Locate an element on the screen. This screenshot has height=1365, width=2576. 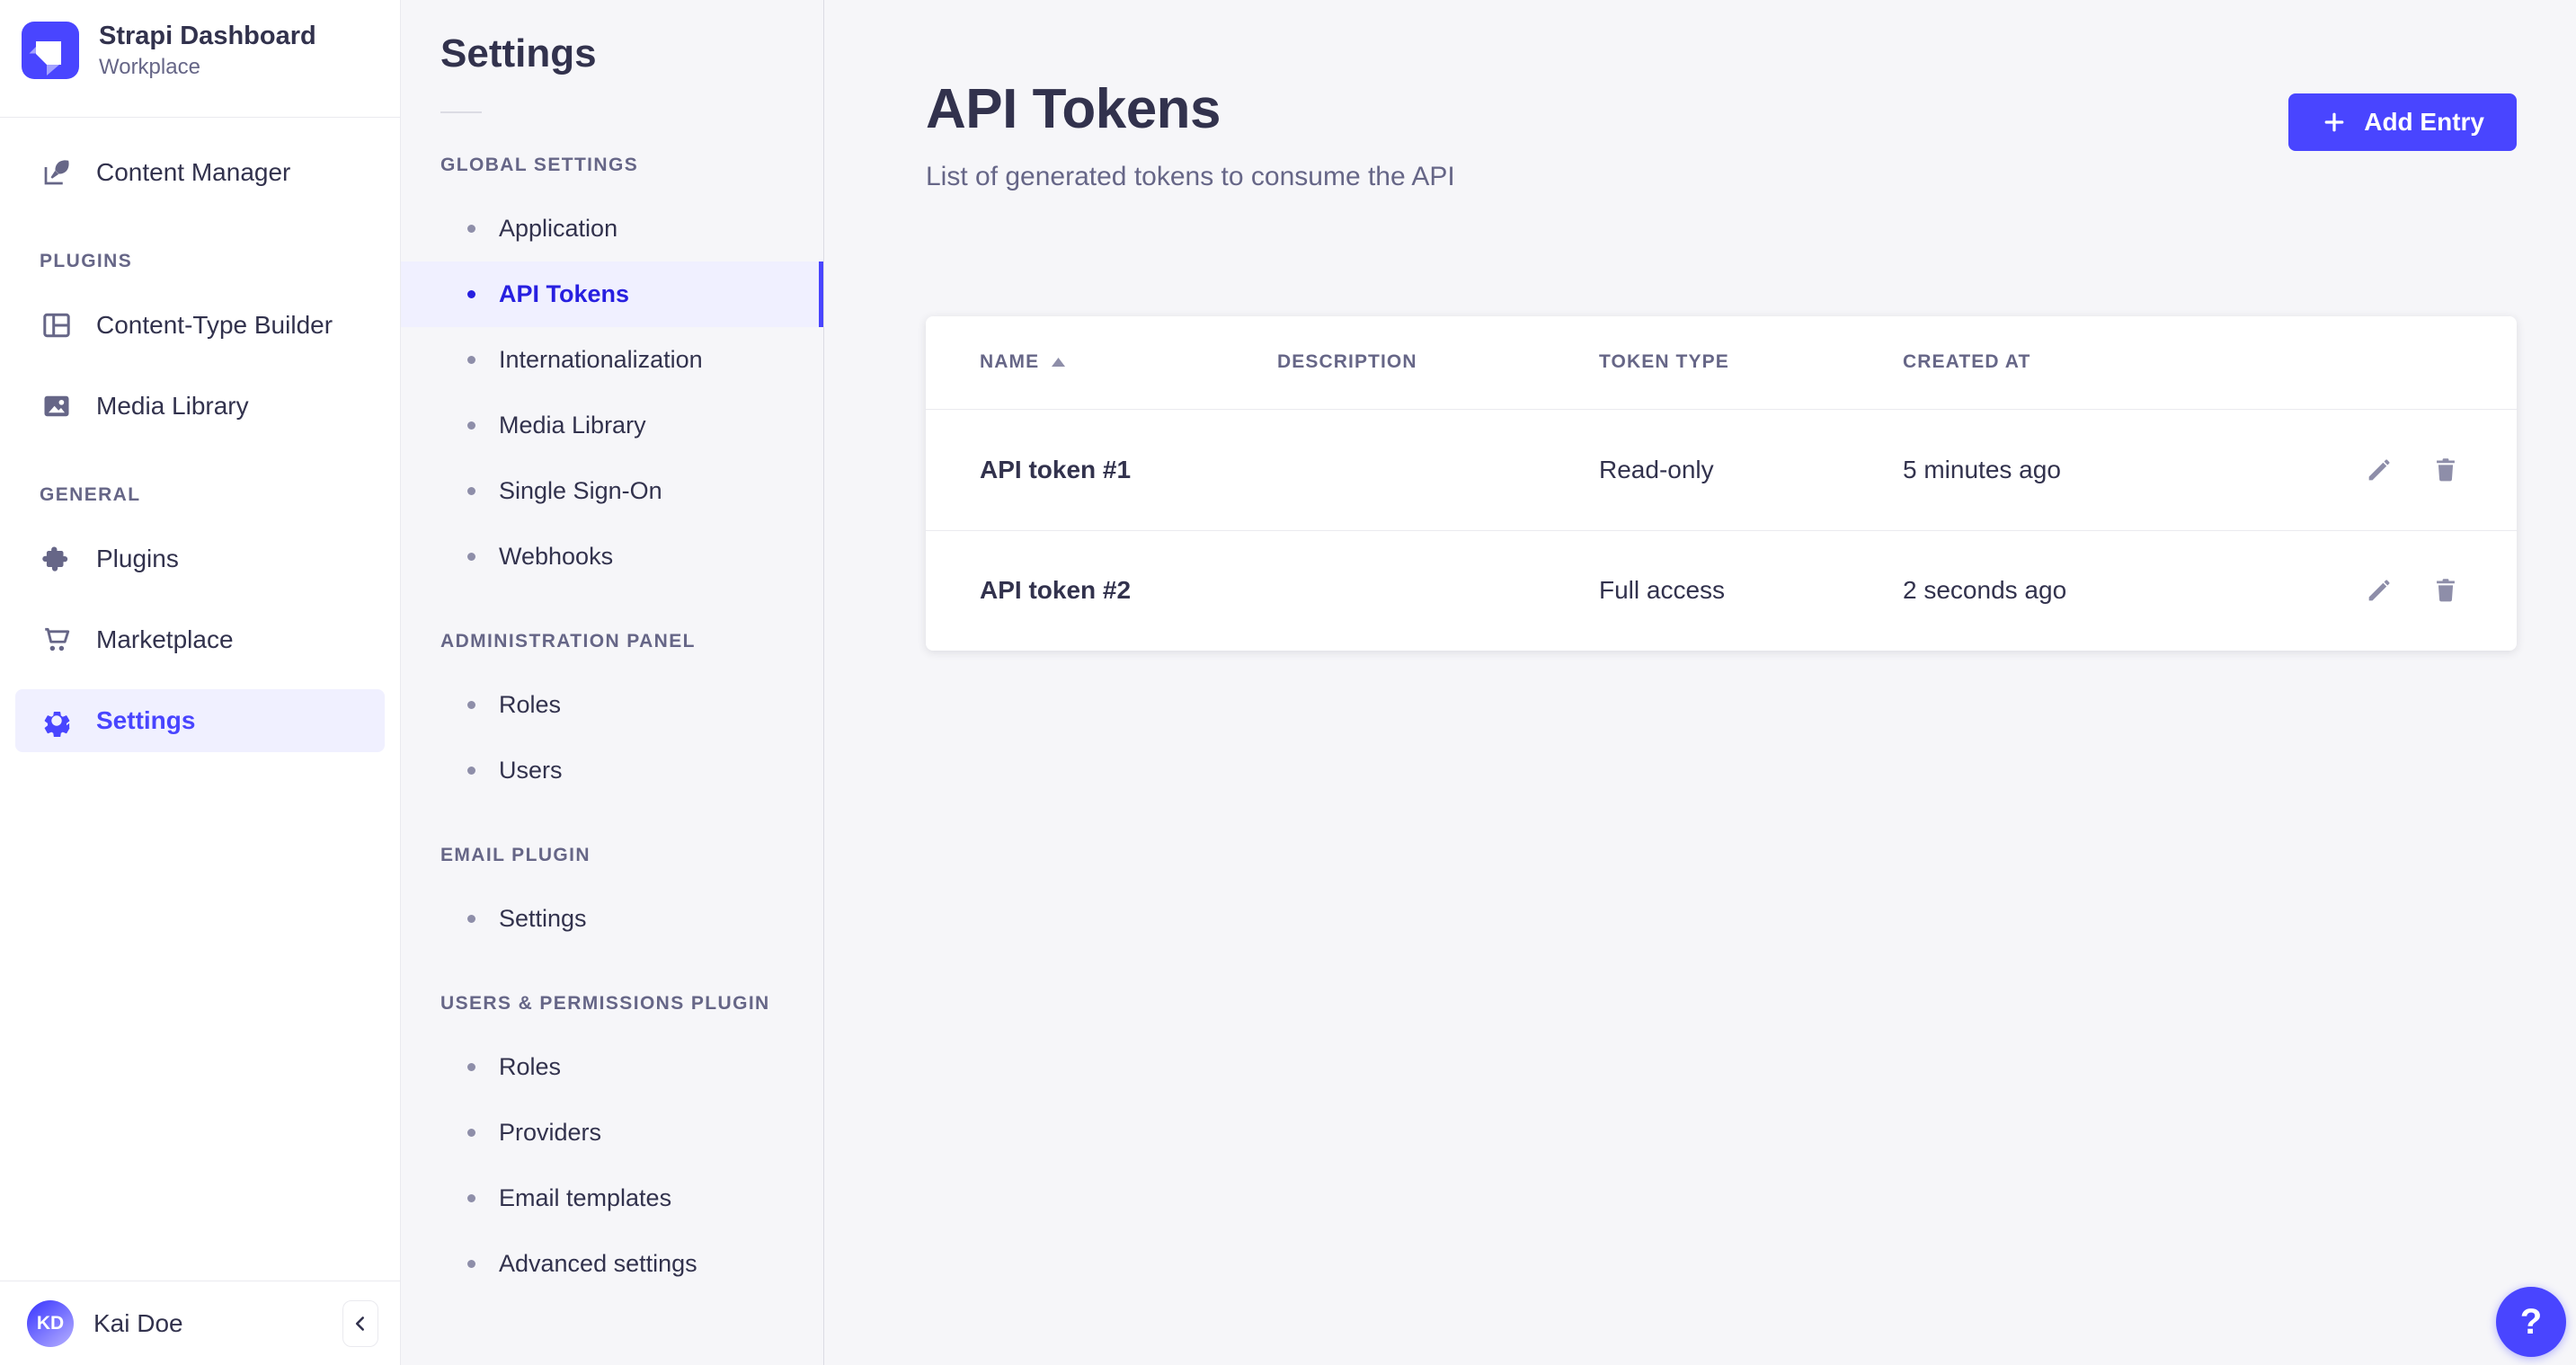
sidebar-section-general: GENERAL is located at coordinates (90, 494).